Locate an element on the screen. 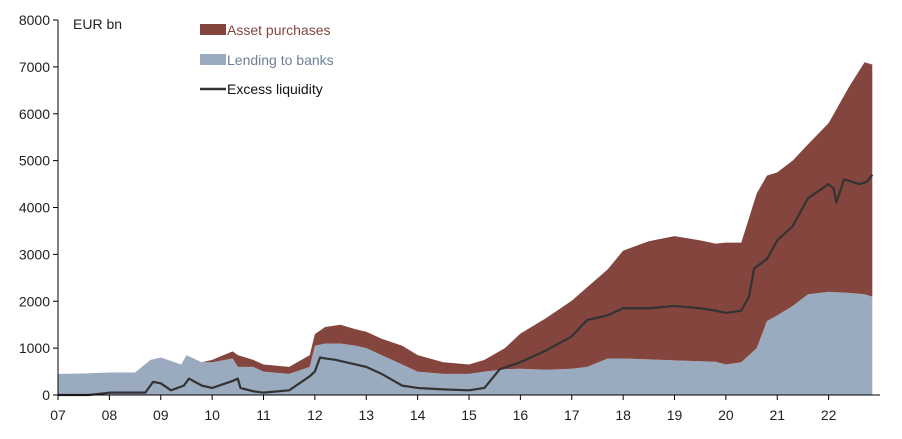 The width and height of the screenshot is (902, 439). x-tick-label: 21 is located at coordinates (777, 415).